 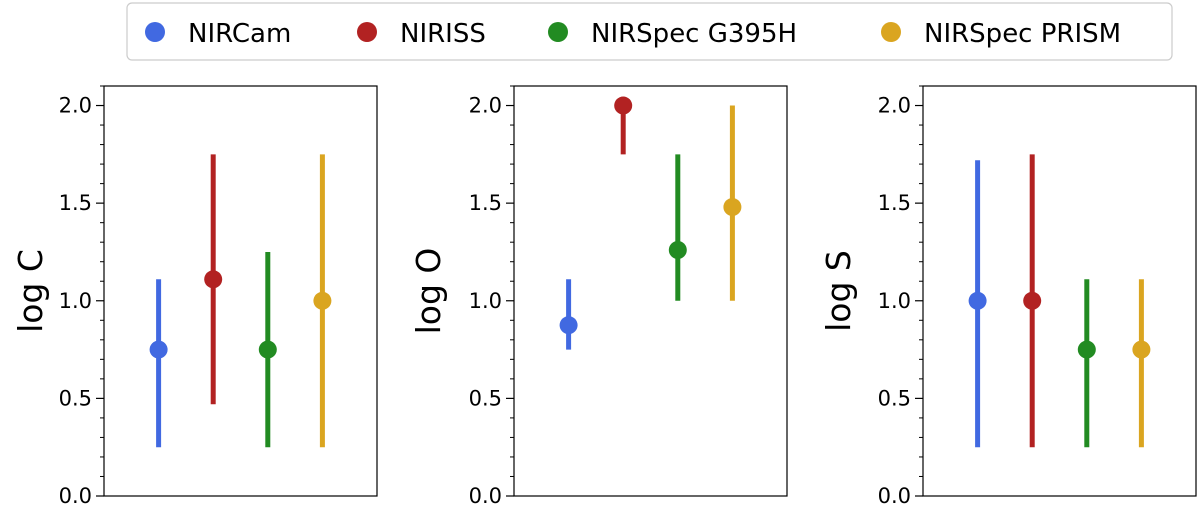 I want to click on y-axis-label: log C, so click(x=30, y=291).